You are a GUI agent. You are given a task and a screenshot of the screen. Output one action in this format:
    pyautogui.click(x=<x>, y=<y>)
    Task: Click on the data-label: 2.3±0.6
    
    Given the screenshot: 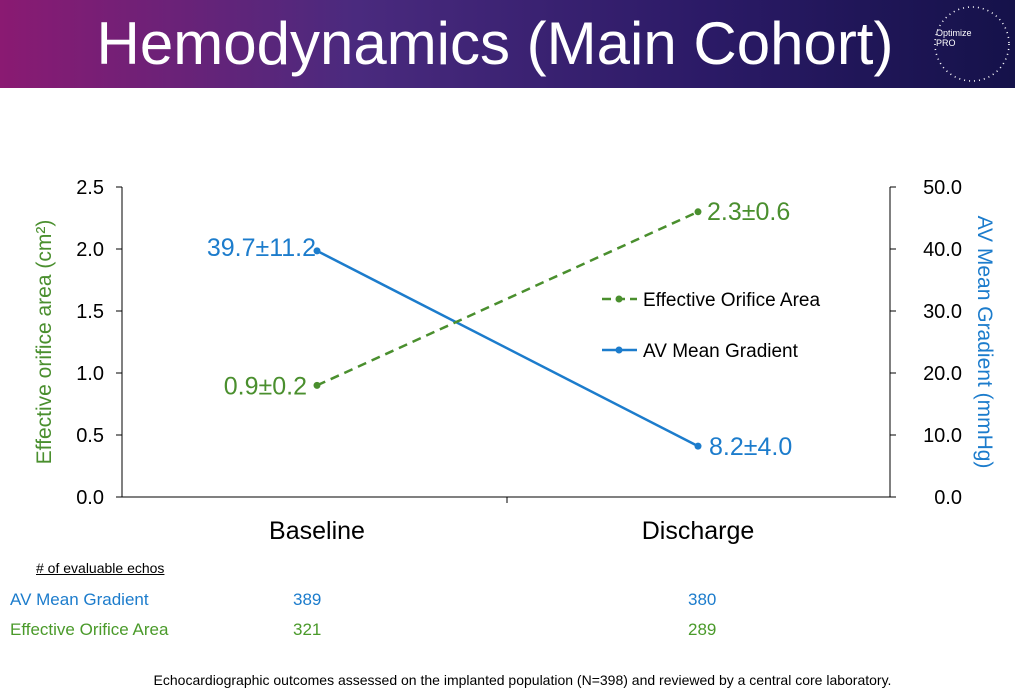 What is the action you would take?
    pyautogui.click(x=748, y=212)
    